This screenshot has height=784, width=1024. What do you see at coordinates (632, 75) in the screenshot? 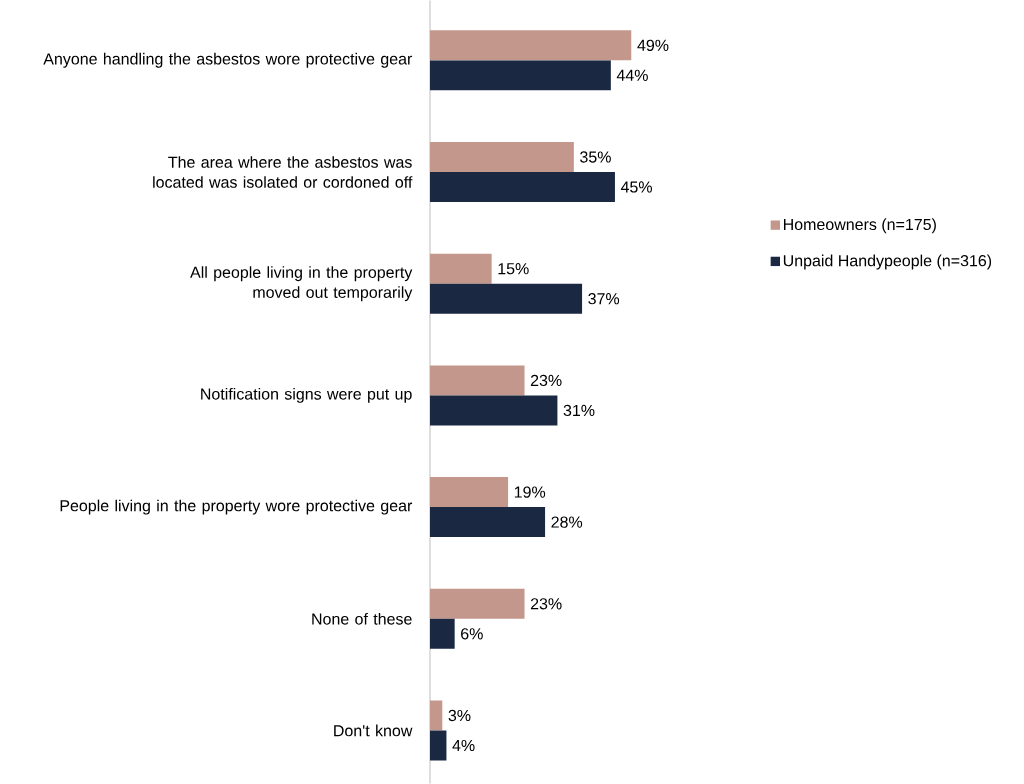
I see `data-label: 44%` at bounding box center [632, 75].